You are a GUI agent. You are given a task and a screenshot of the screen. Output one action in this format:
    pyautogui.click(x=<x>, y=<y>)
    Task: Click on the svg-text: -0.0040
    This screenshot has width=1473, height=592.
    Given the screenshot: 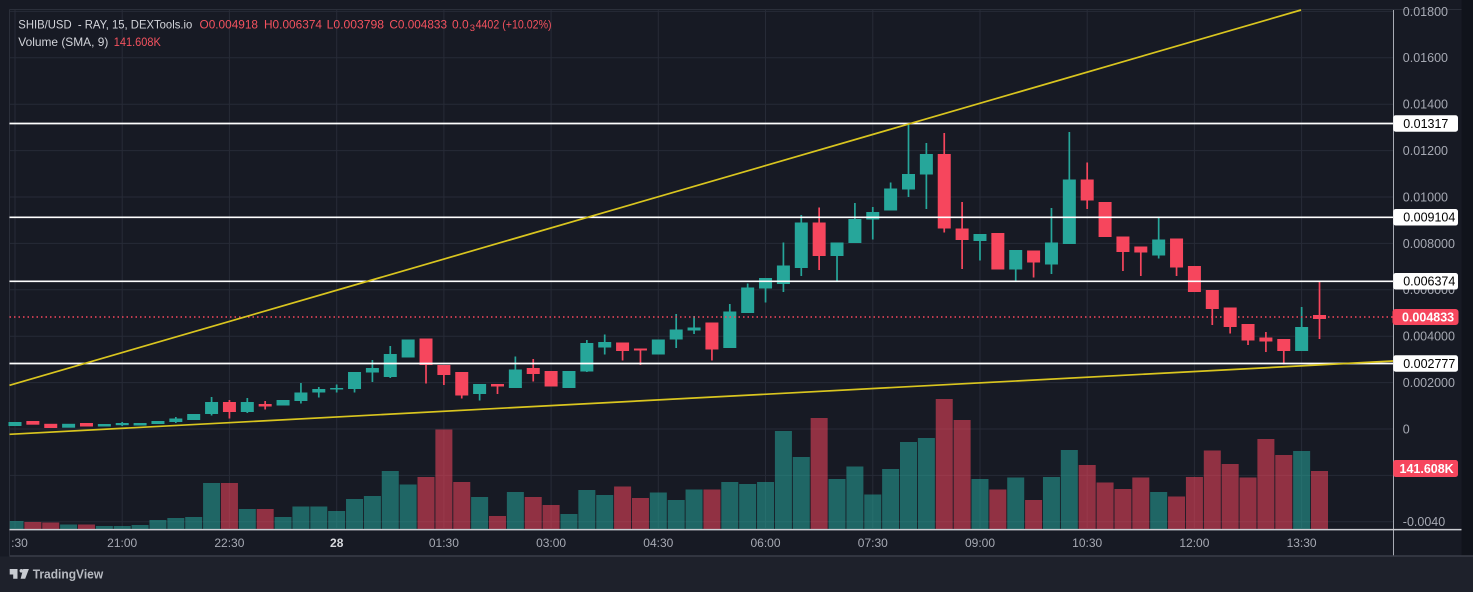 What is the action you would take?
    pyautogui.click(x=1424, y=522)
    